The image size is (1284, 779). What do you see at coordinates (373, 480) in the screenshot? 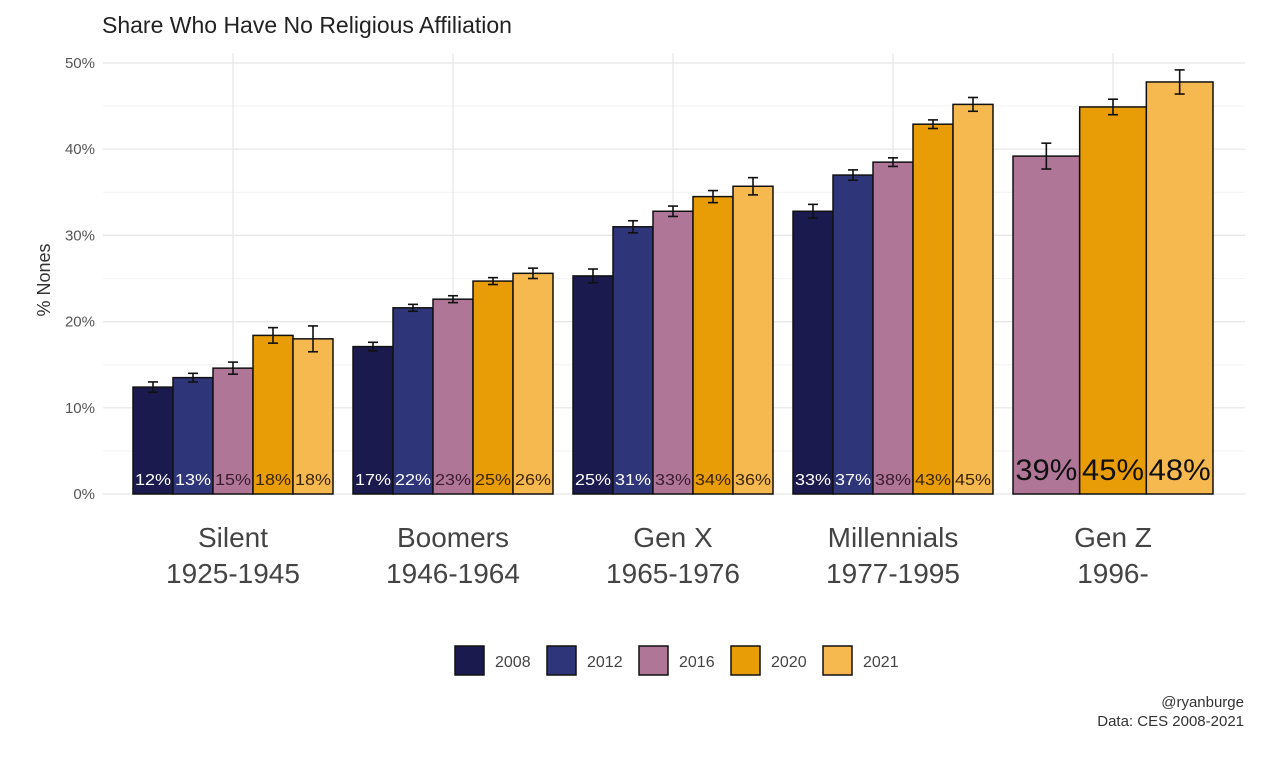
I see `data-label: 17%` at bounding box center [373, 480].